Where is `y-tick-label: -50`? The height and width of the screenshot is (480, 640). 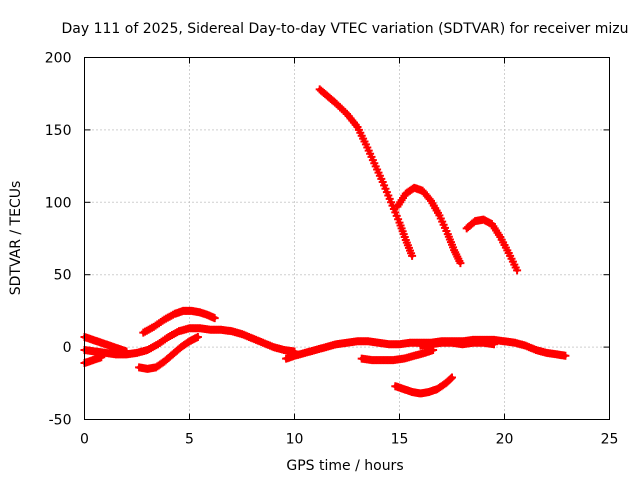
y-tick-label: -50 is located at coordinates (60, 421).